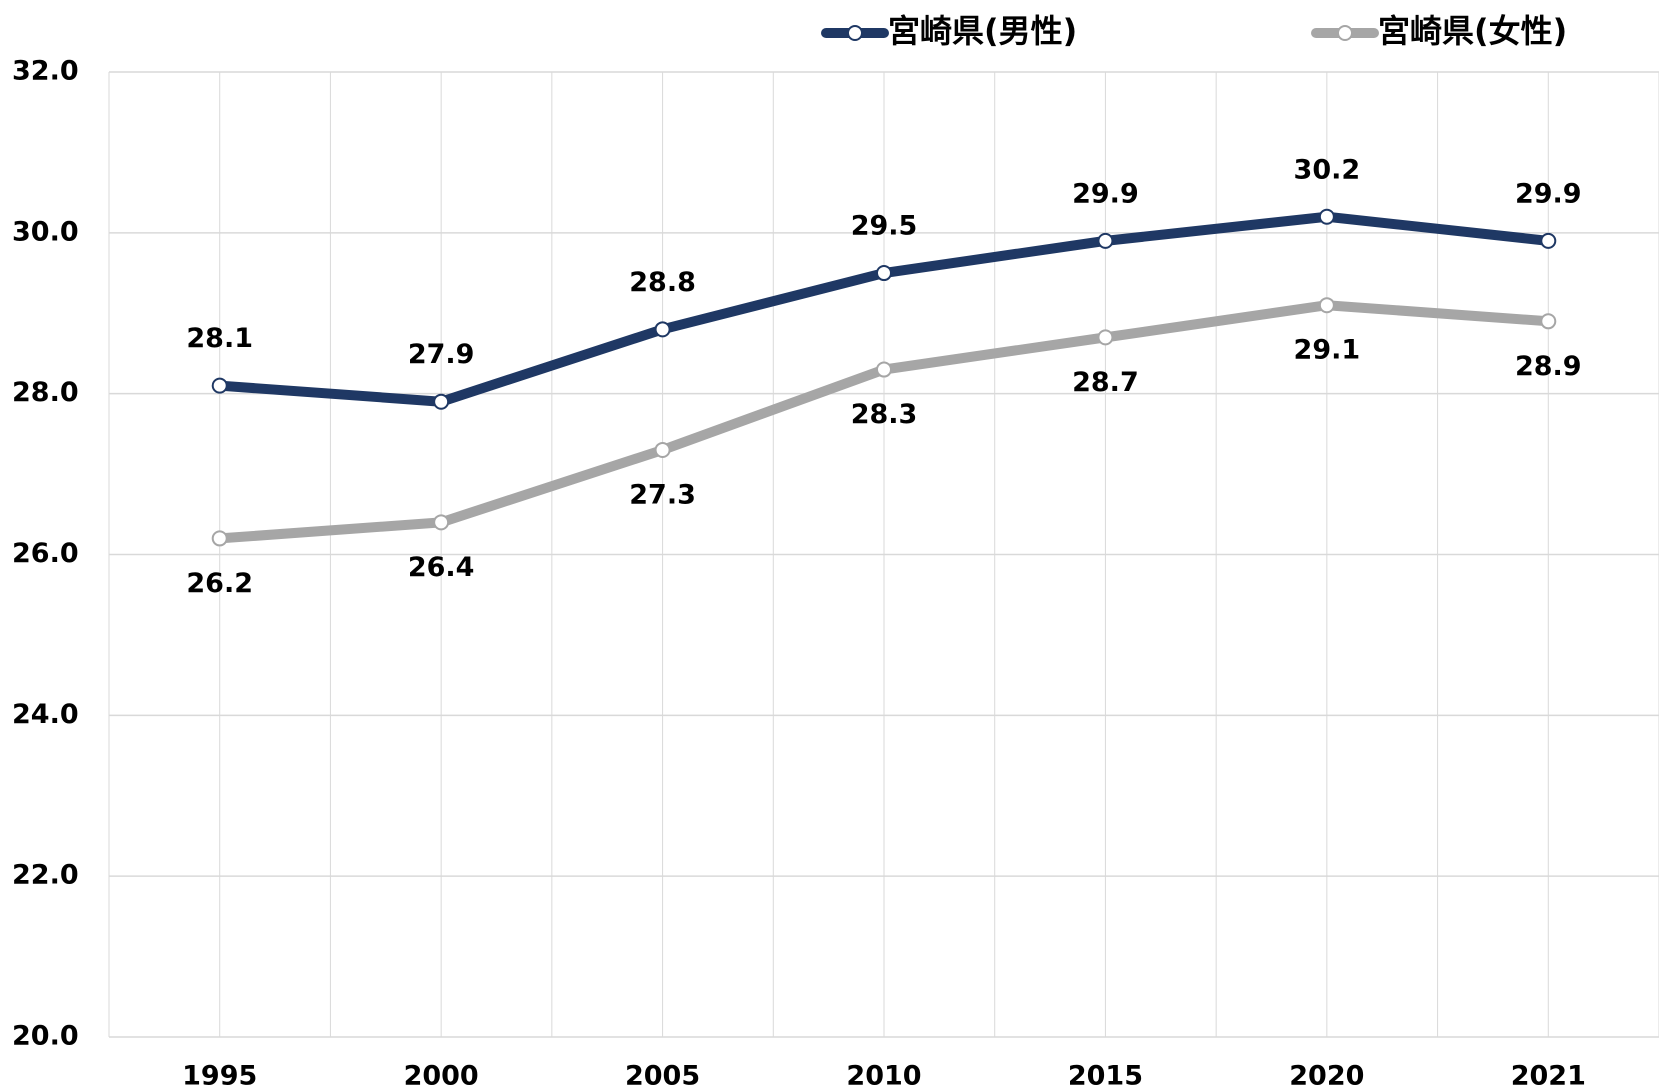  What do you see at coordinates (1327, 169) in the screenshot?
I see `data-label: 30.2` at bounding box center [1327, 169].